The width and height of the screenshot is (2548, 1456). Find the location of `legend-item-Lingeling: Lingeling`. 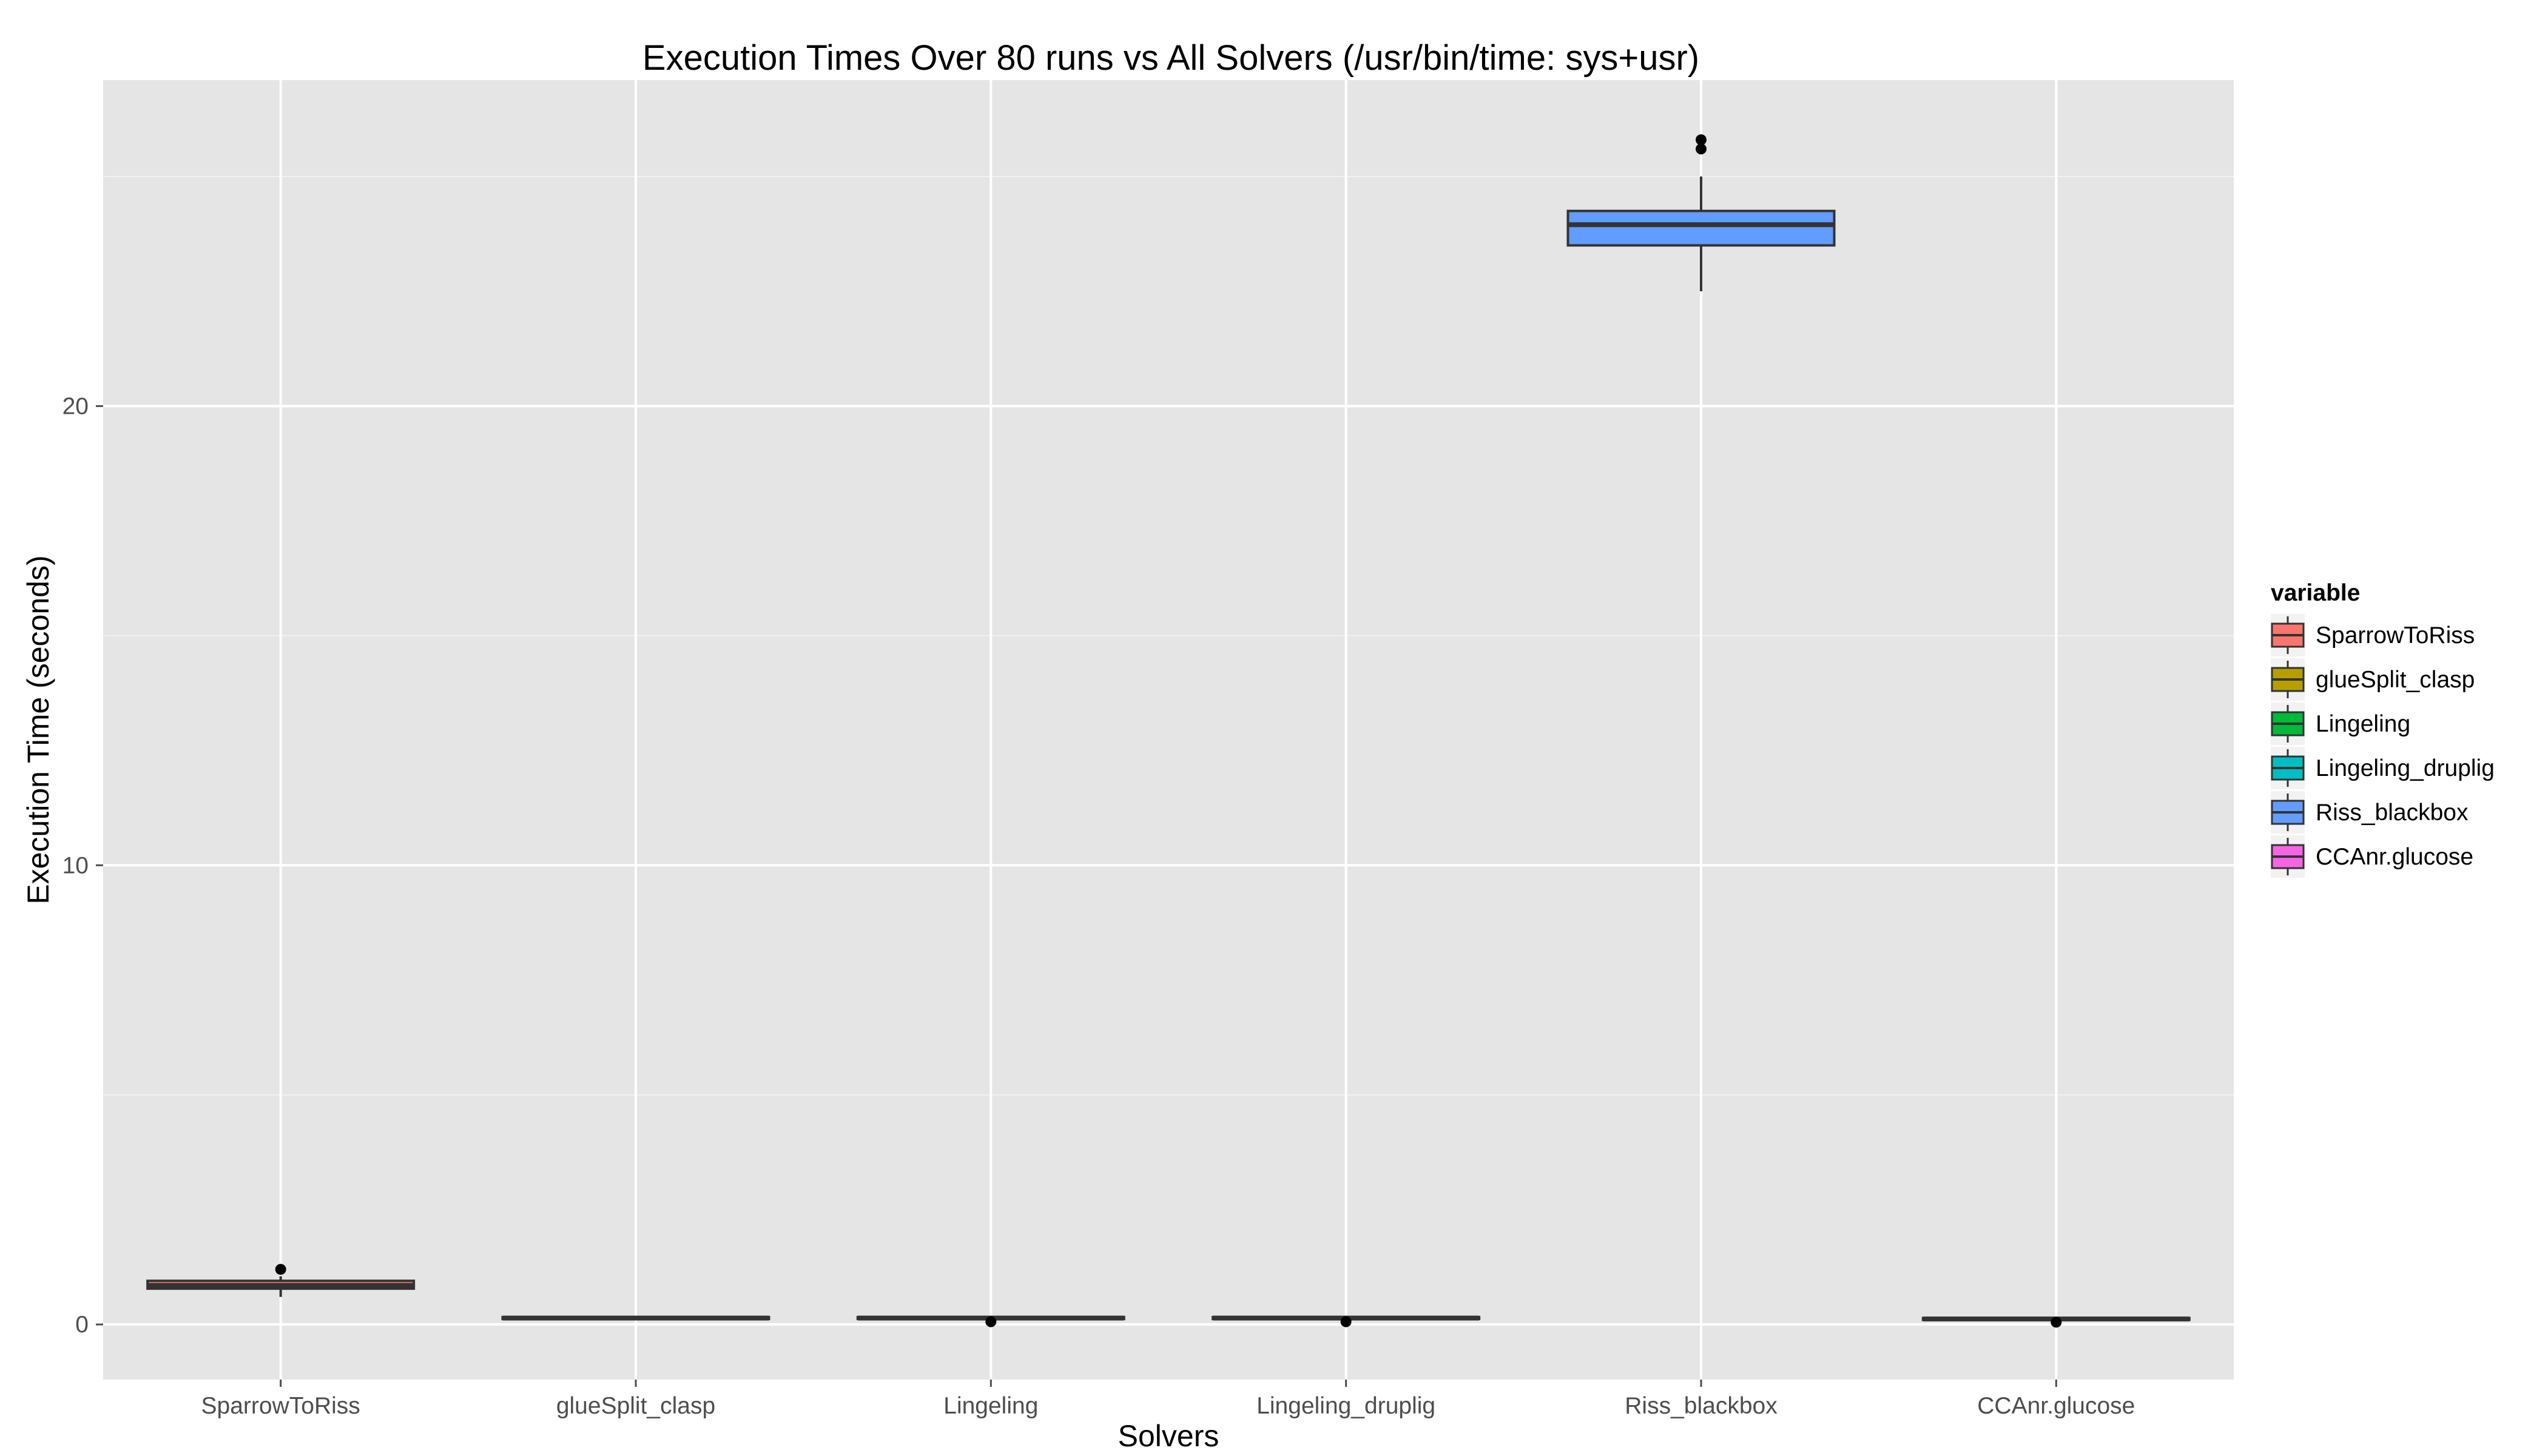

legend-item-Lingeling: Lingeling is located at coordinates (2340, 724).